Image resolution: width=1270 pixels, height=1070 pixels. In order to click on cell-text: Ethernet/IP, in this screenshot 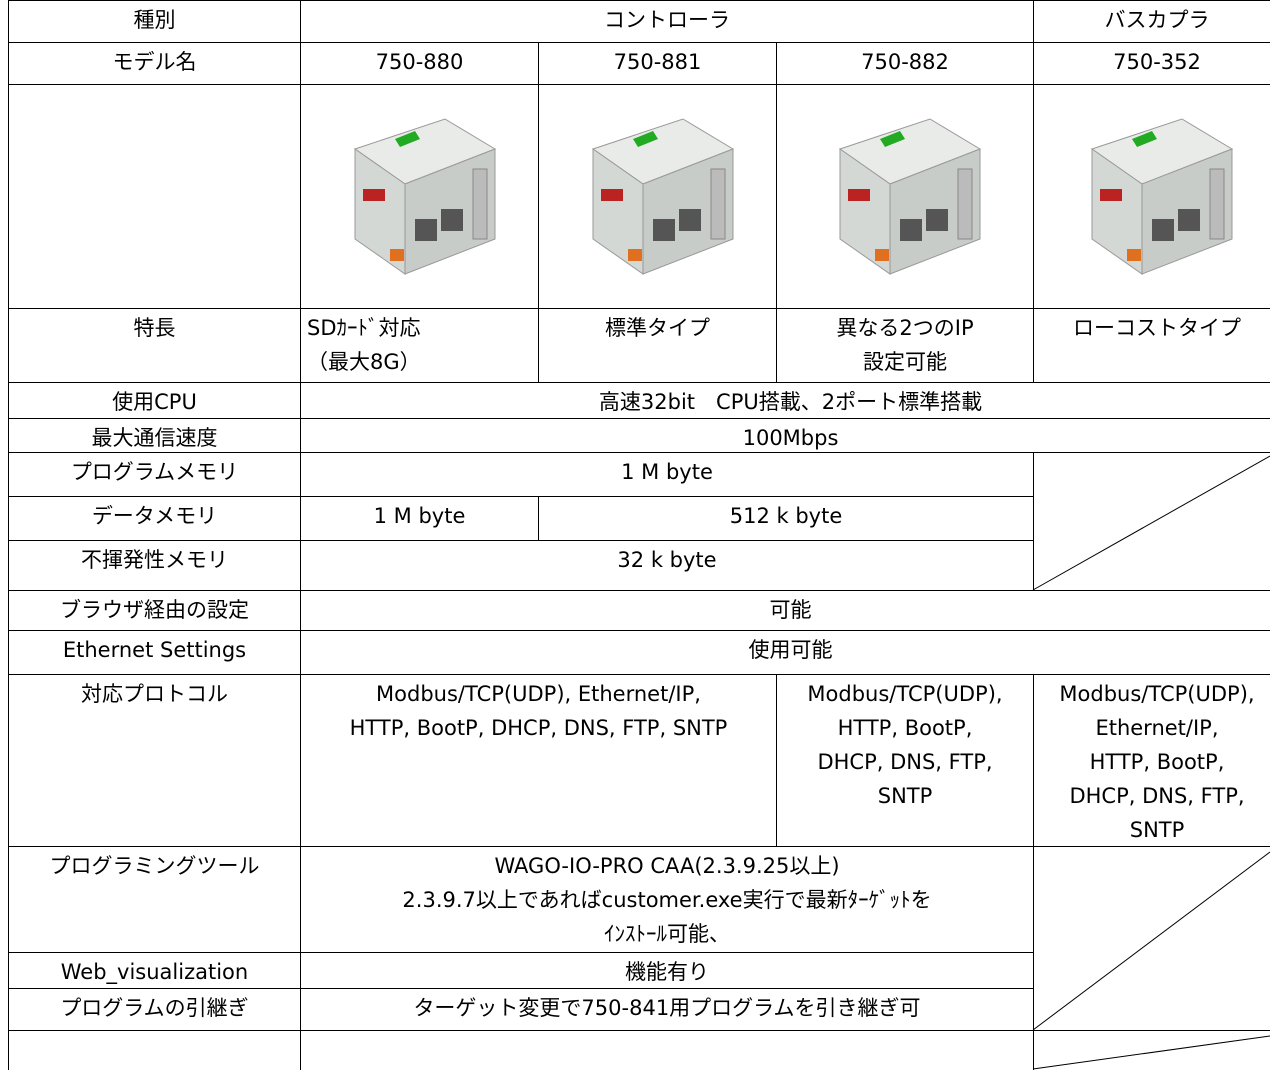, I will do `click(1157, 728)`.